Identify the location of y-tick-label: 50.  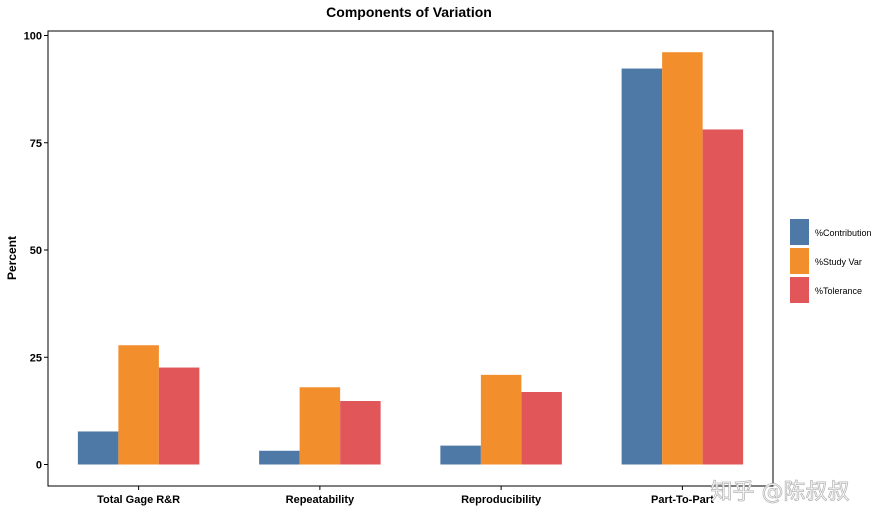
(36, 251).